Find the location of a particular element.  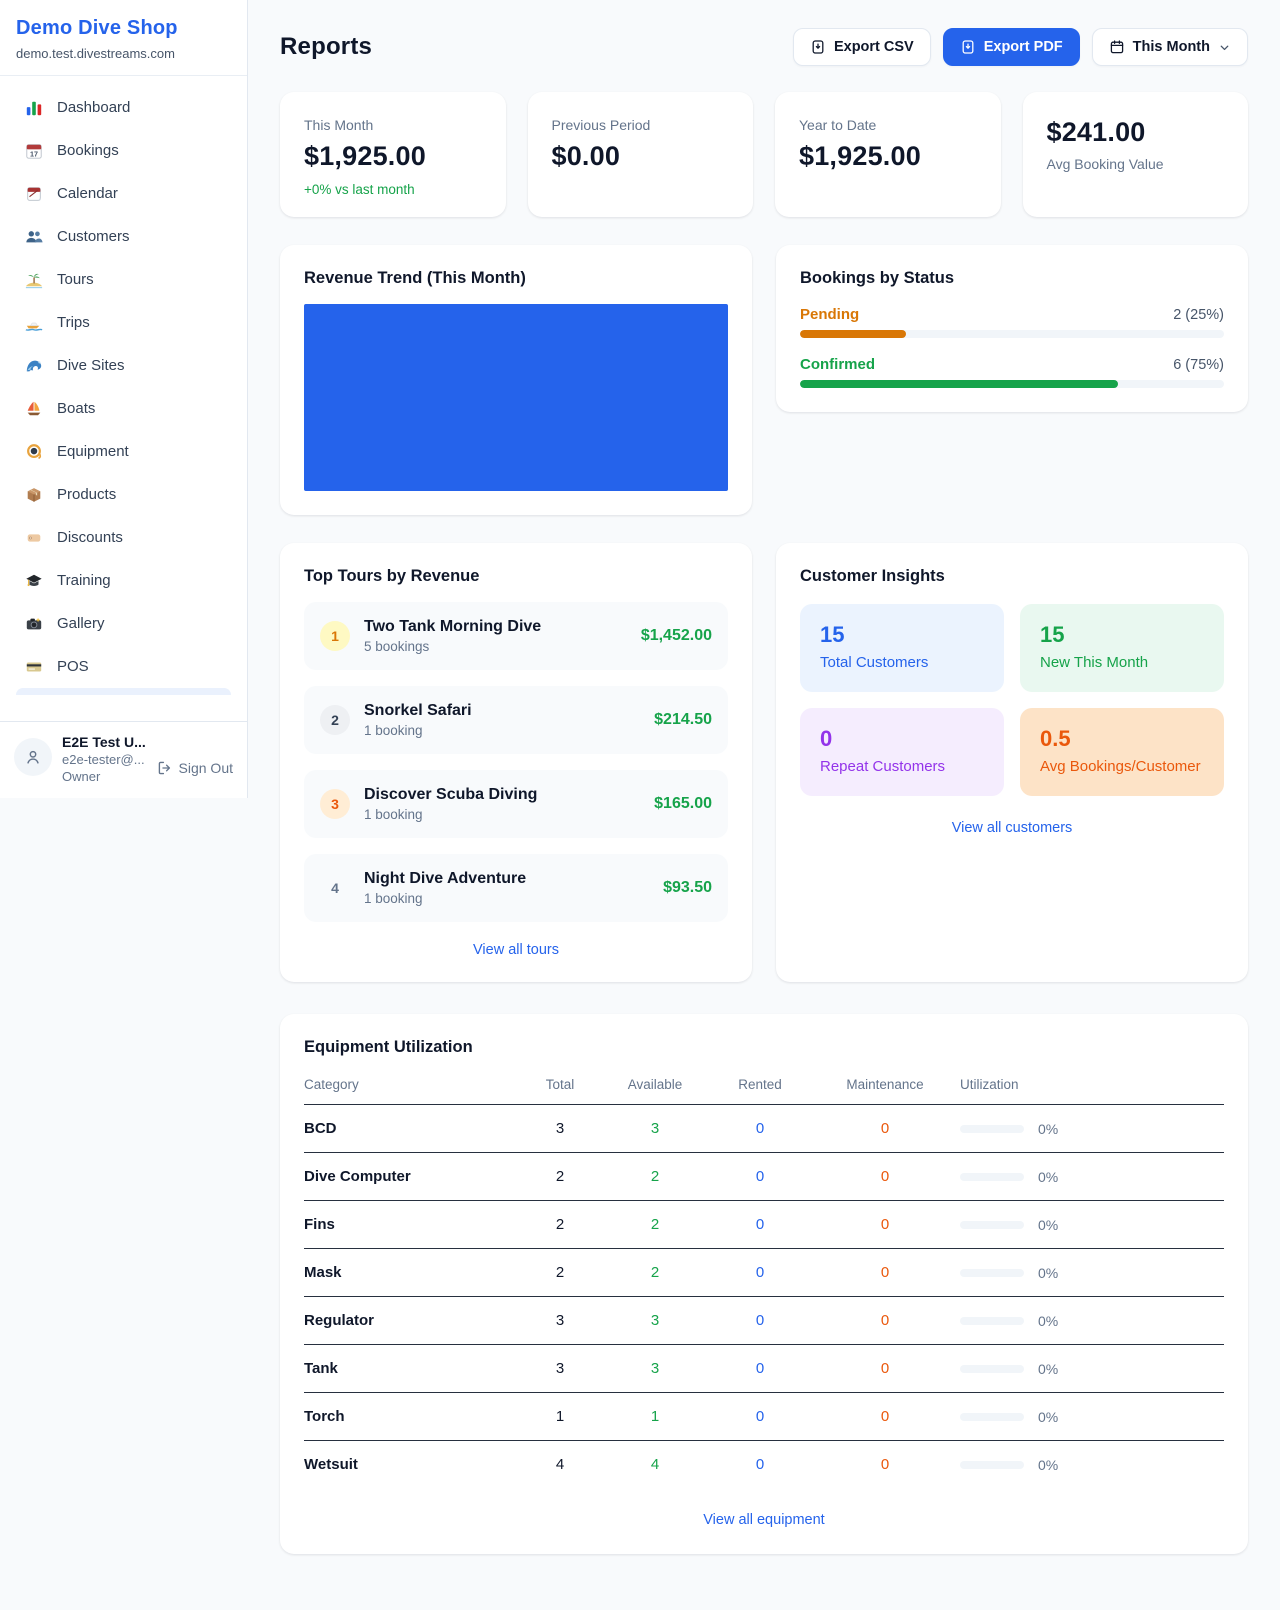

sidebar-item-equipment: Equipment is located at coordinates (123, 451).